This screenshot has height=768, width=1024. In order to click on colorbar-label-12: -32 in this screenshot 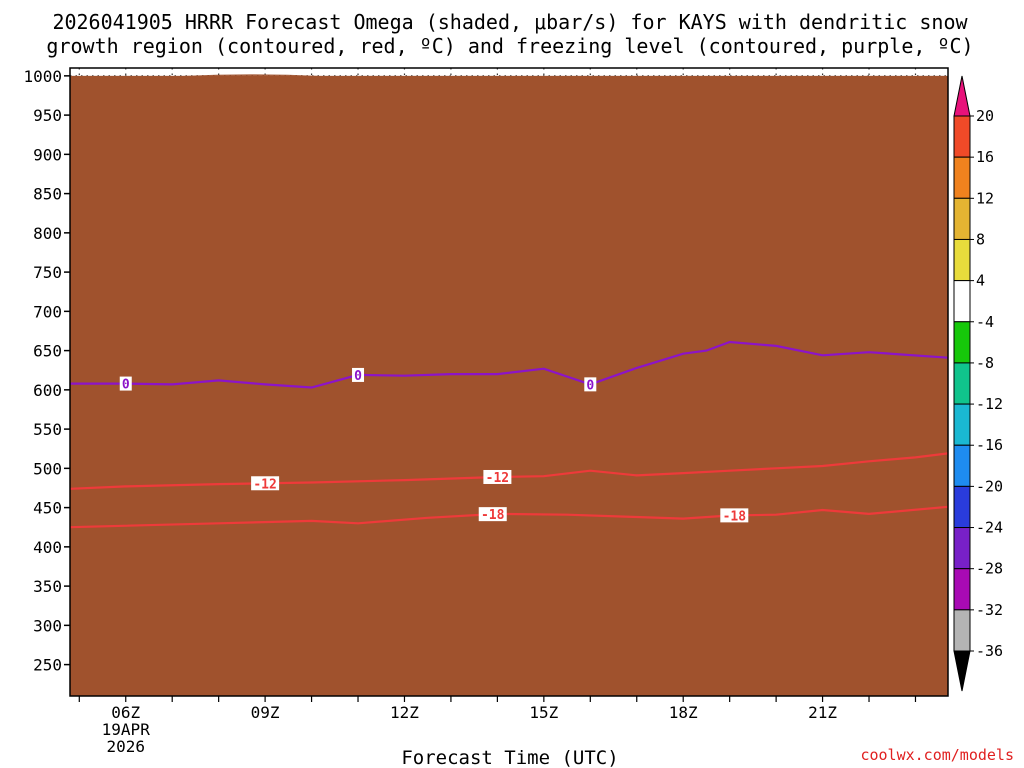, I will do `click(989, 610)`.